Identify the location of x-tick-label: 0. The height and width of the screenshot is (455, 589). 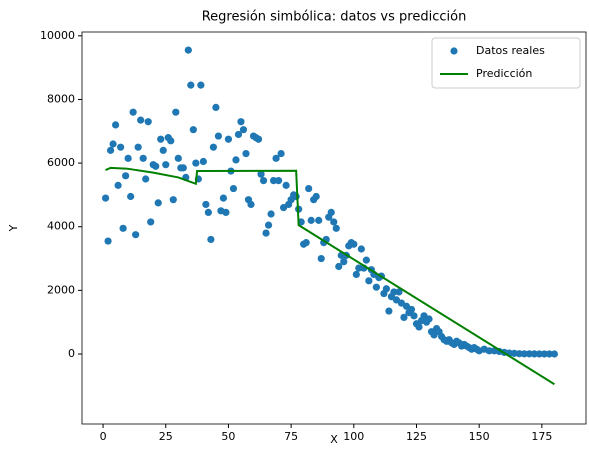
(103, 436).